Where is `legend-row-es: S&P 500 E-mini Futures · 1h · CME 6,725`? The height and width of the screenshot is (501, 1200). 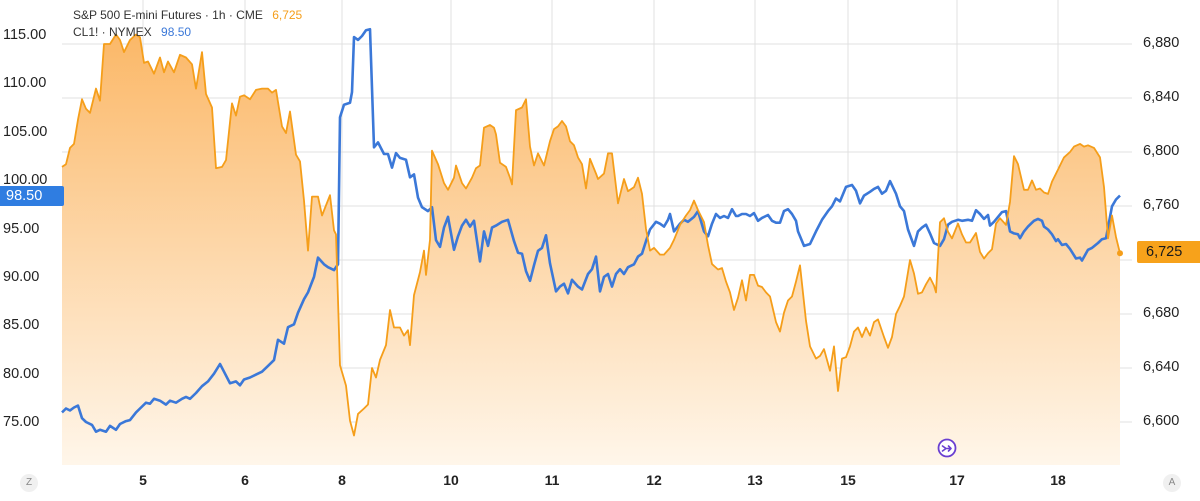 legend-row-es: S&P 500 E-mini Futures · 1h · CME 6,725 is located at coordinates (187, 15).